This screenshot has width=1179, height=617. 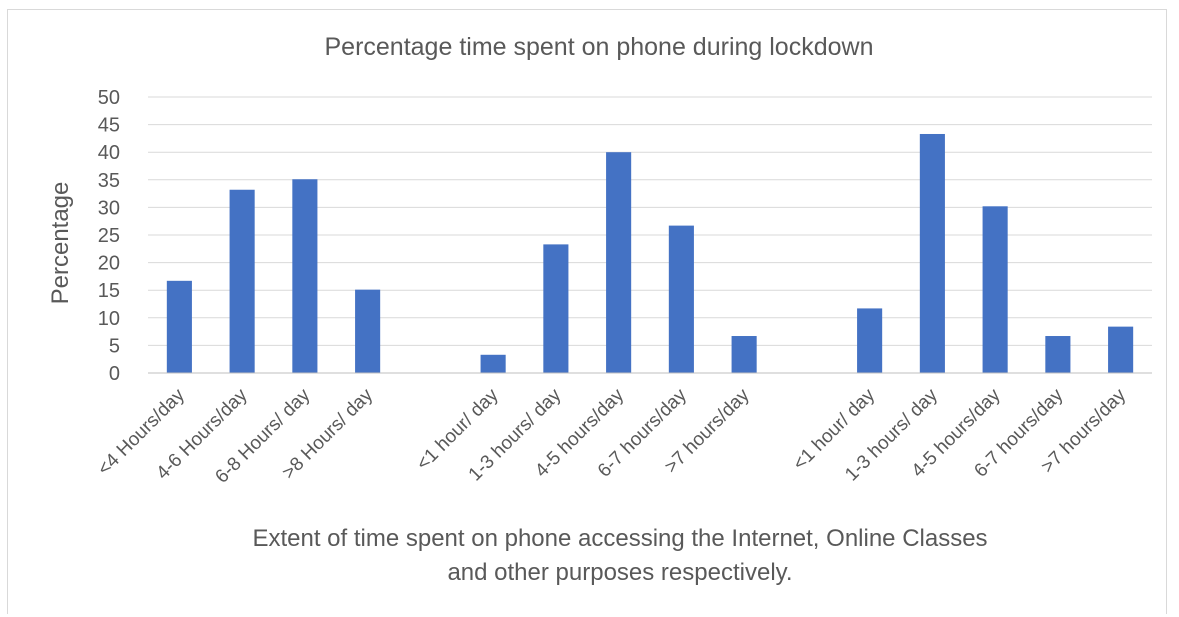 I want to click on y-tick-label: 0, so click(x=114, y=374).